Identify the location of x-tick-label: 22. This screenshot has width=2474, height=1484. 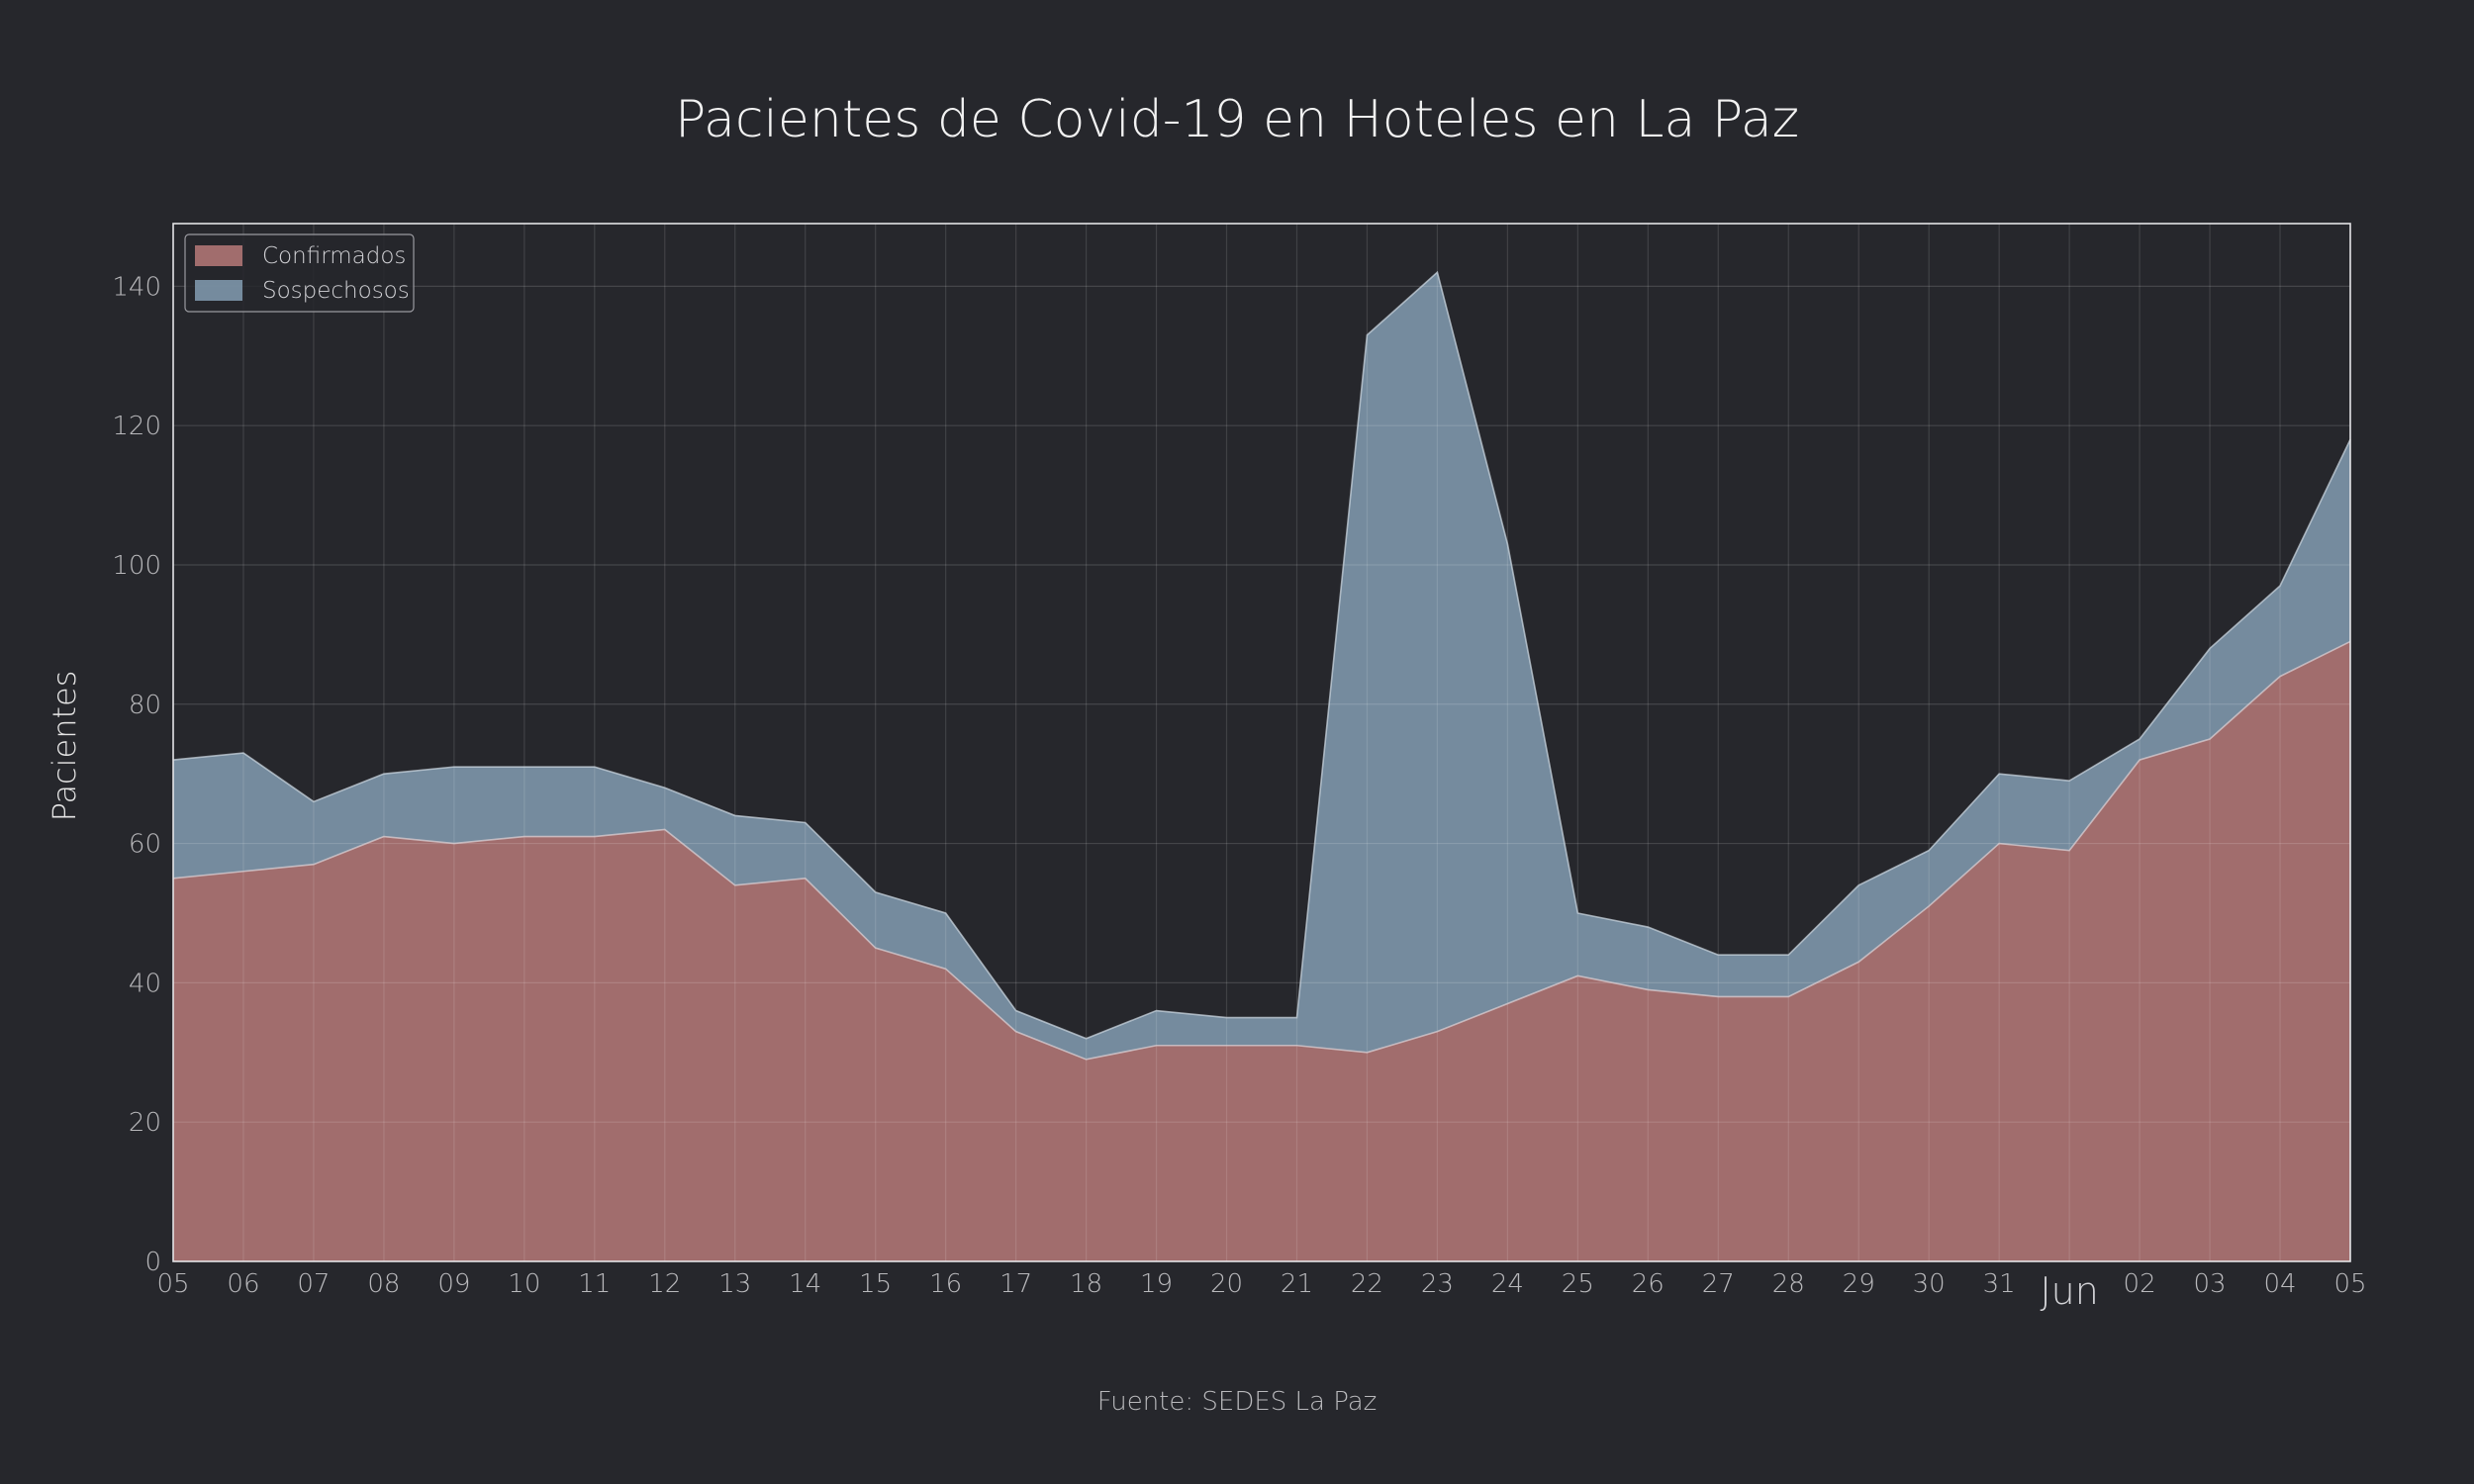
(1367, 1284).